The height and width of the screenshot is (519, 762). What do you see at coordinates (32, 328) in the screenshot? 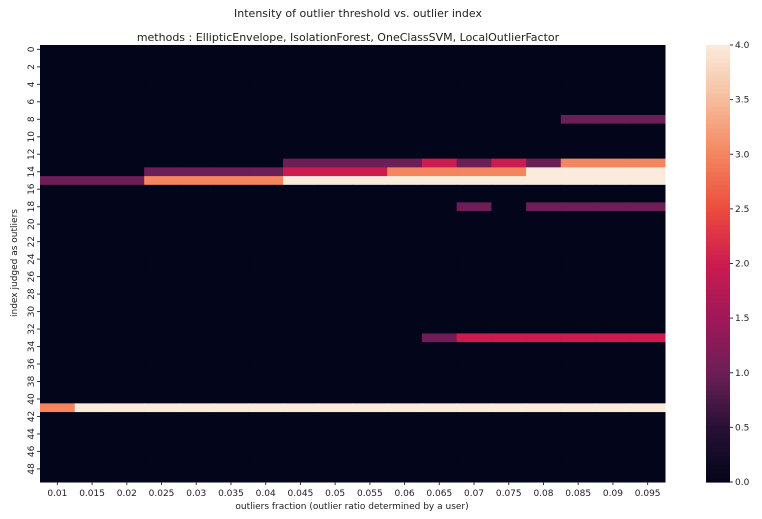
I see `y-tick-label: 32` at bounding box center [32, 328].